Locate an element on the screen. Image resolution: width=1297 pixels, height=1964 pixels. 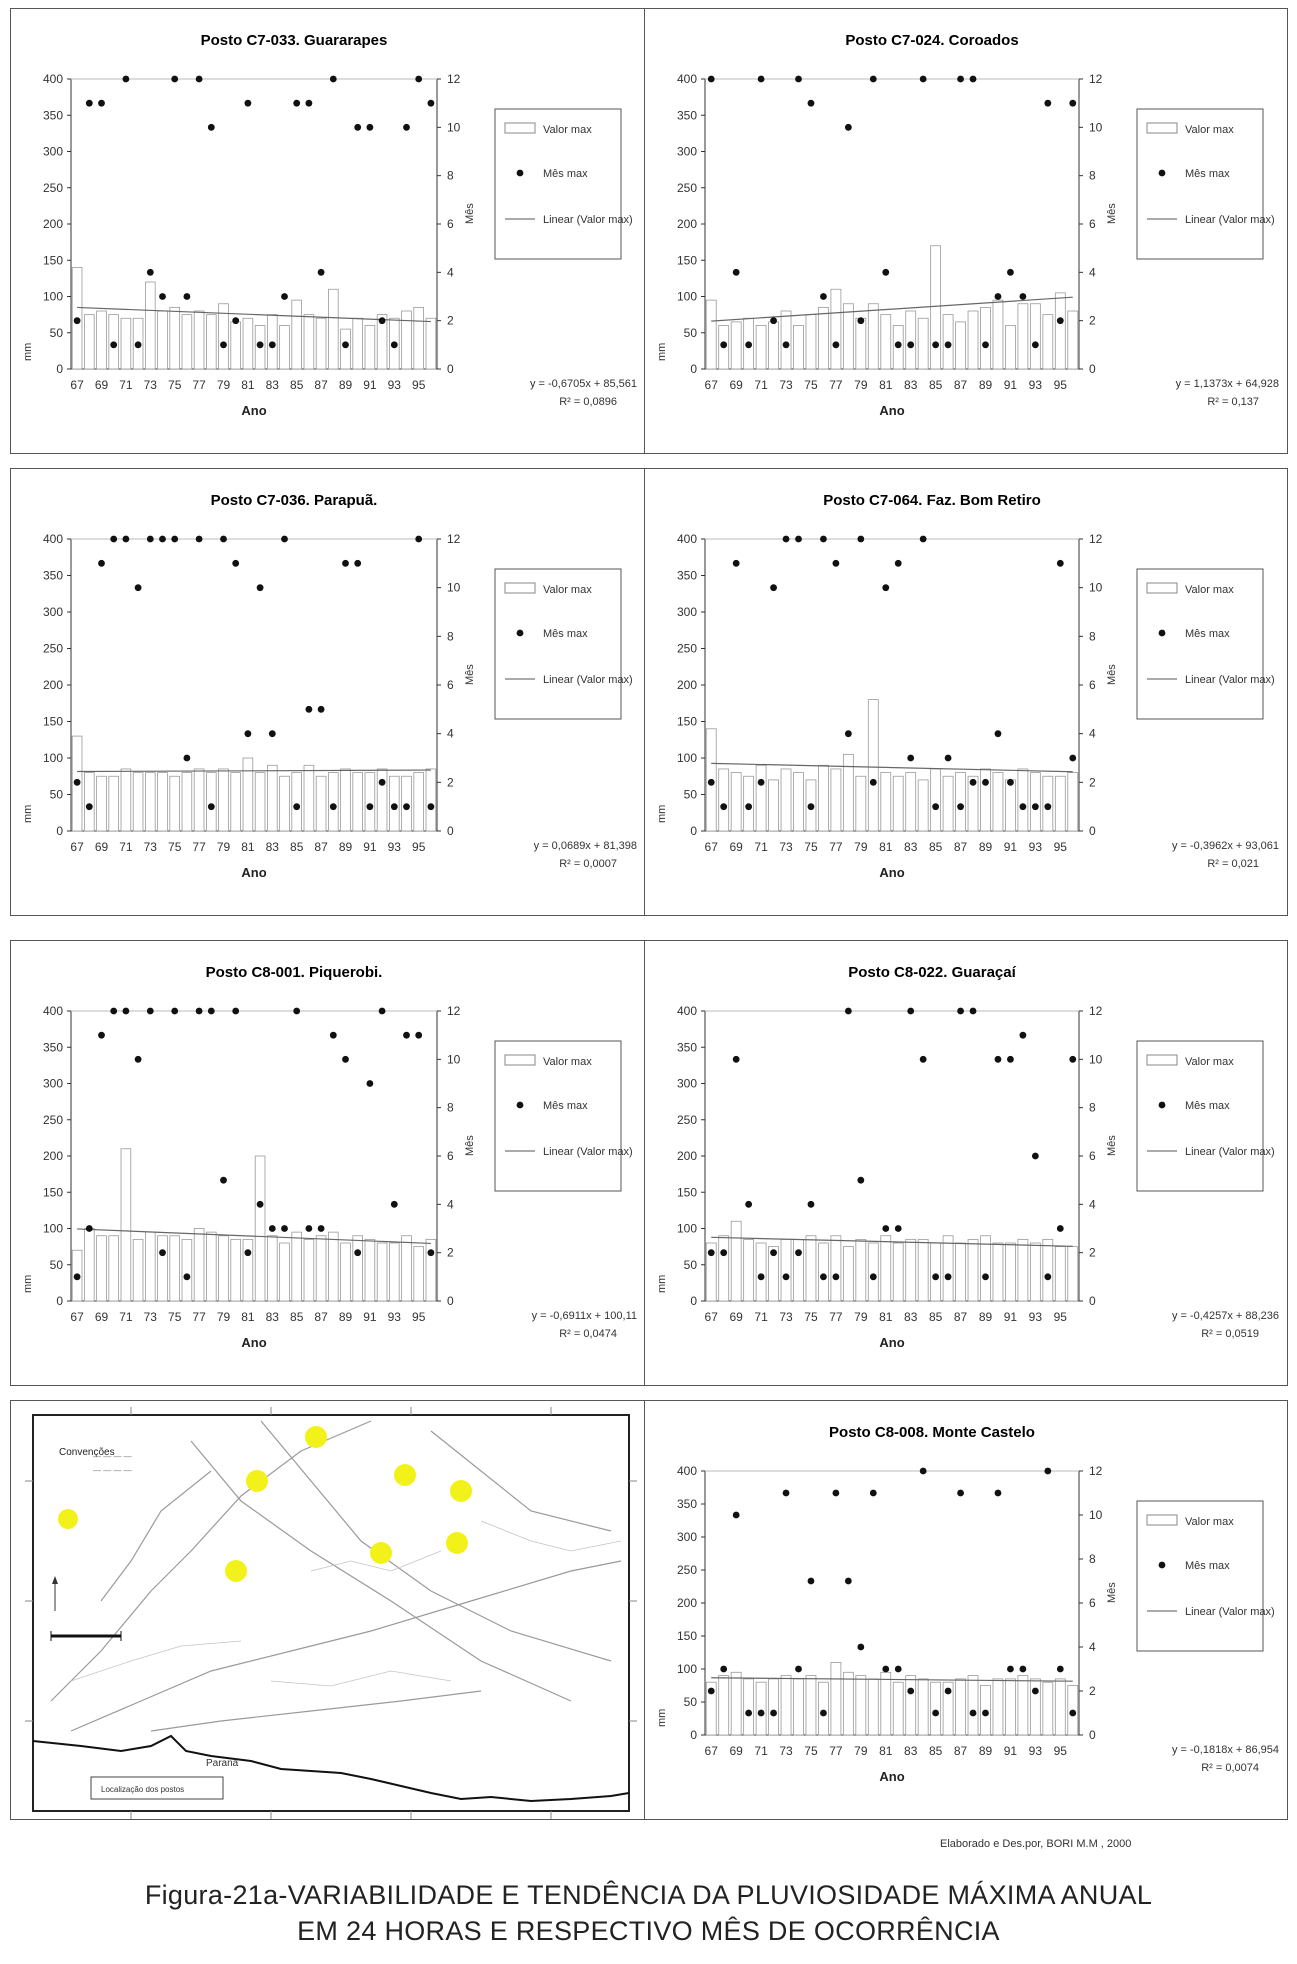
trend-equation: y = -0,4257x + 88,236 is located at coordinates (1225, 1316).